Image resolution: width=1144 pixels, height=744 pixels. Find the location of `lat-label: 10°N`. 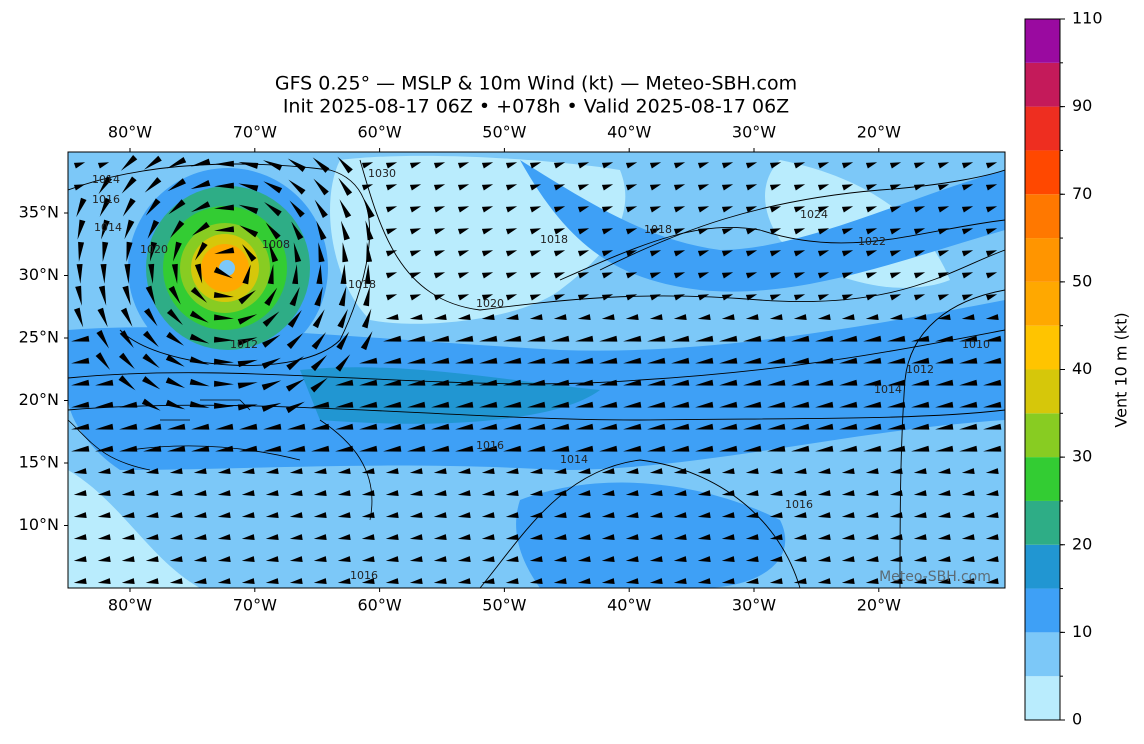

lat-label: 10°N is located at coordinates (39, 524).